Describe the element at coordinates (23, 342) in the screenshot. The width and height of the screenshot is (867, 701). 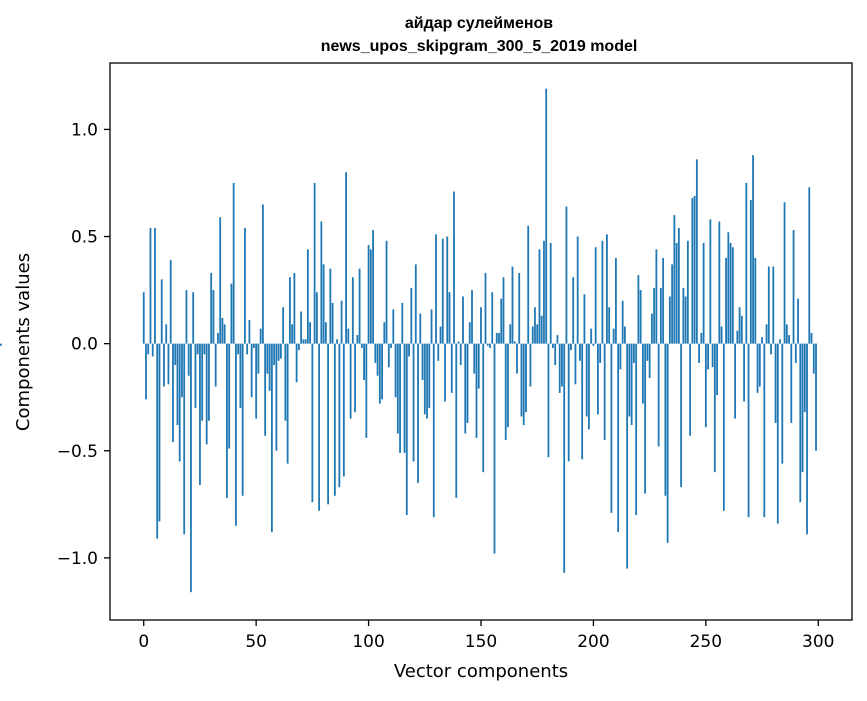
I see `y-axis-label: Components values` at that location.